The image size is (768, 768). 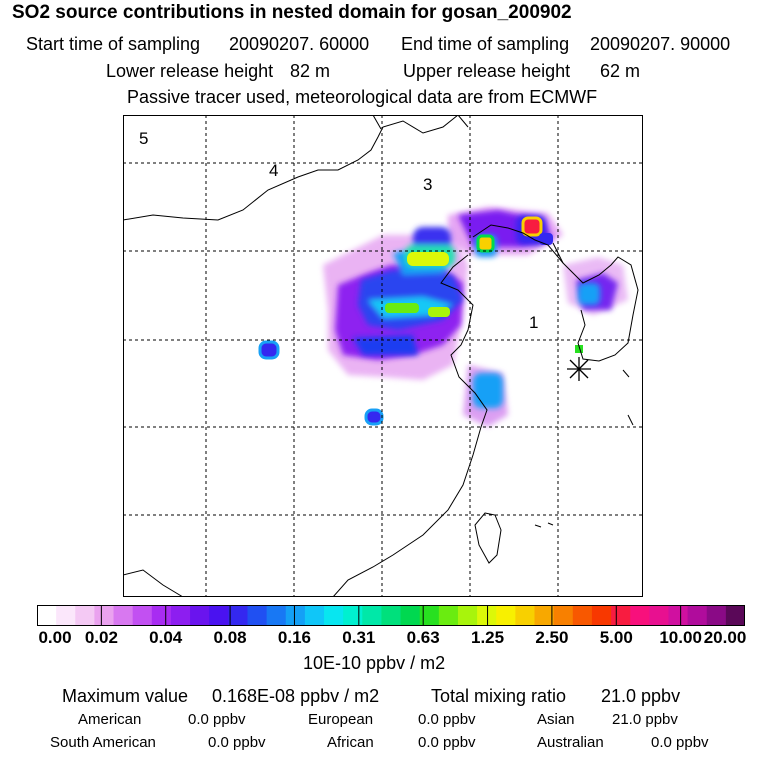 I want to click on colorbar-tick-label: 2.50, so click(x=552, y=637).